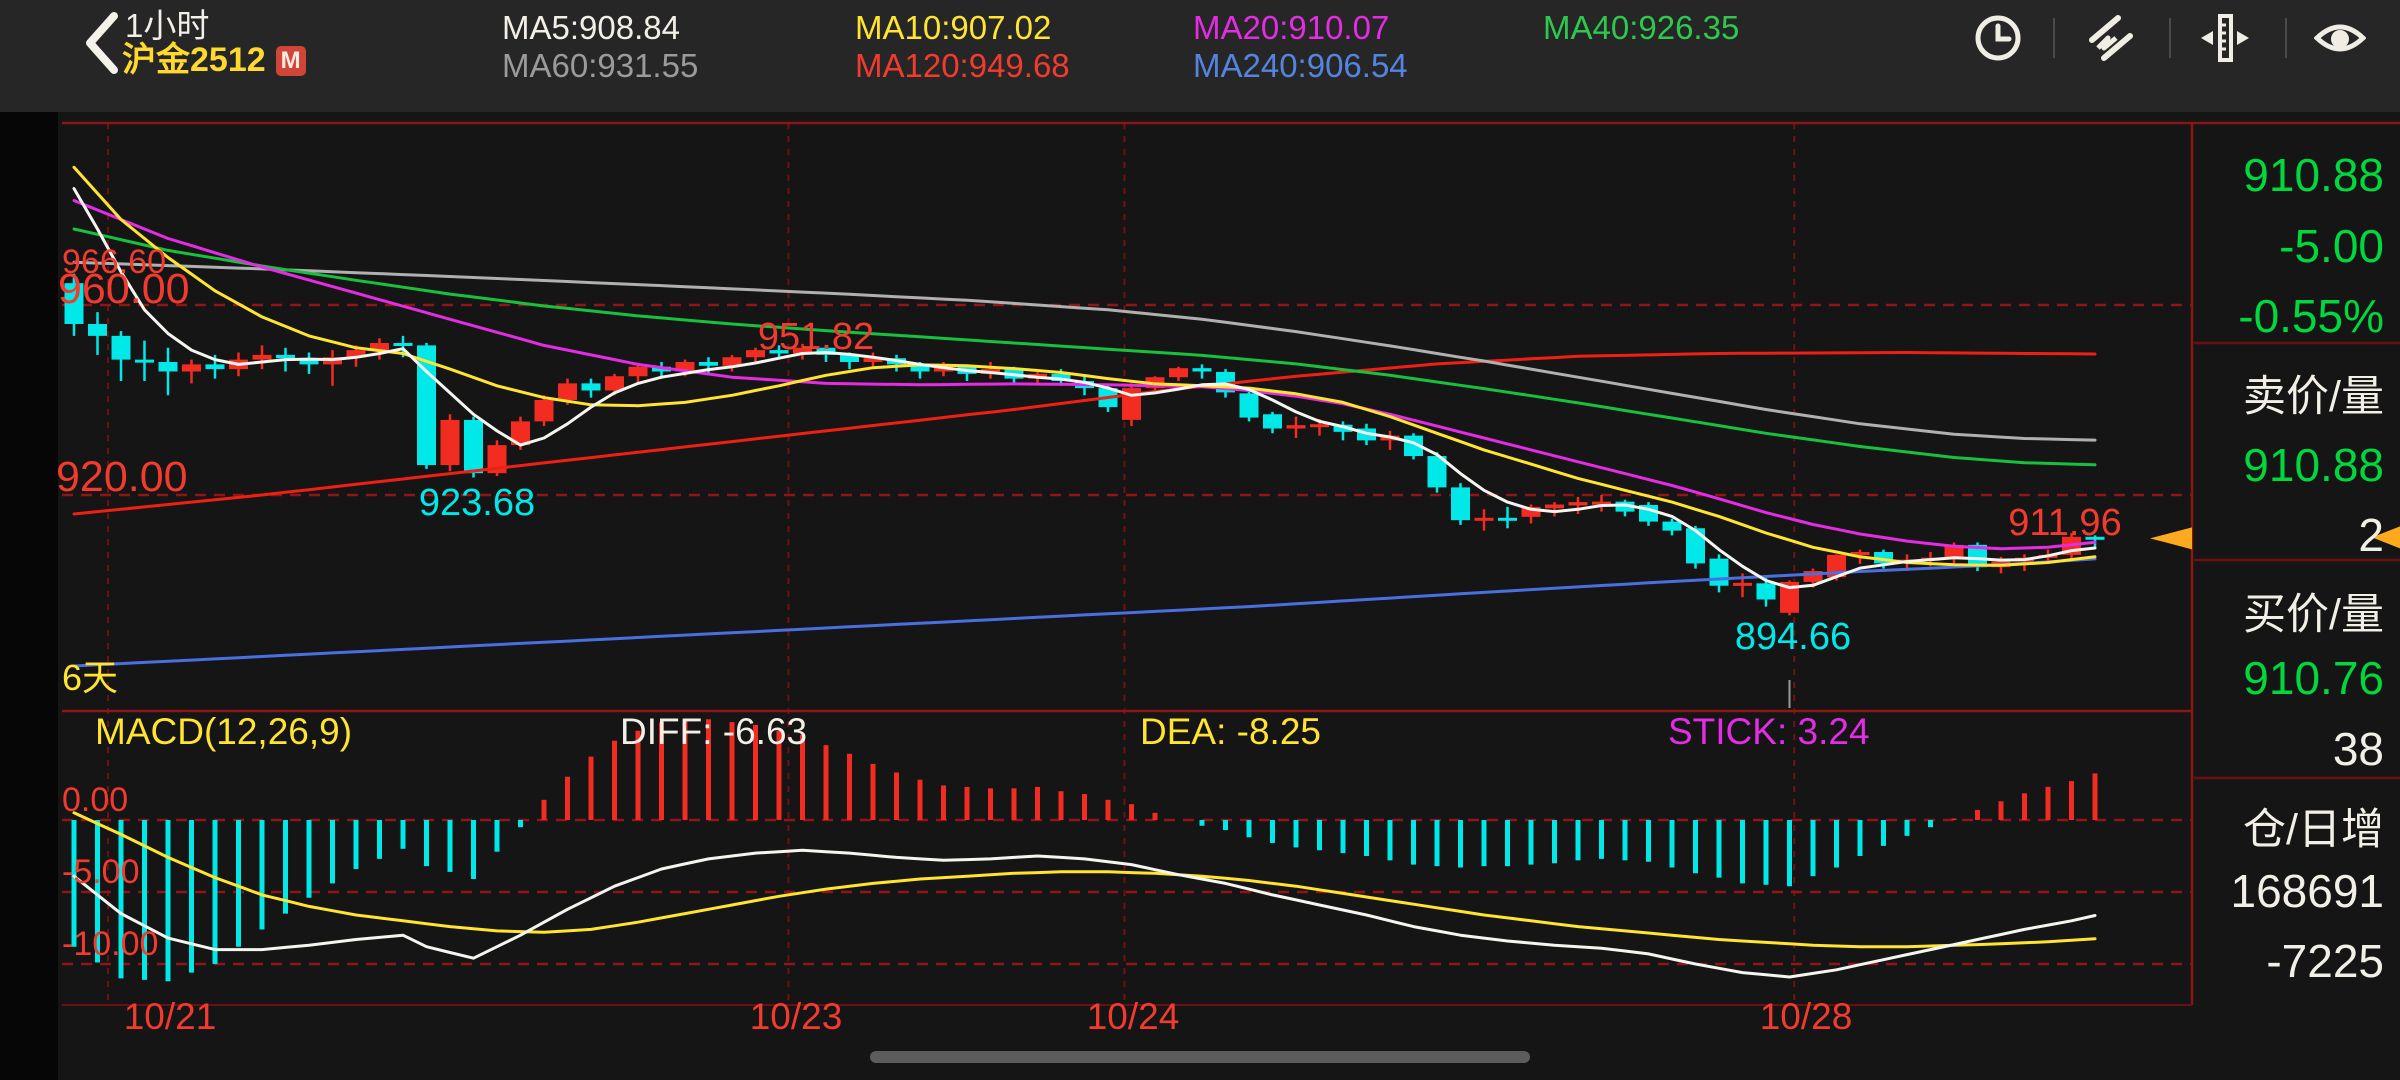 Image resolution: width=2400 pixels, height=1080 pixels. What do you see at coordinates (167, 25) in the screenshot?
I see `timeframe-label: 1小时` at bounding box center [167, 25].